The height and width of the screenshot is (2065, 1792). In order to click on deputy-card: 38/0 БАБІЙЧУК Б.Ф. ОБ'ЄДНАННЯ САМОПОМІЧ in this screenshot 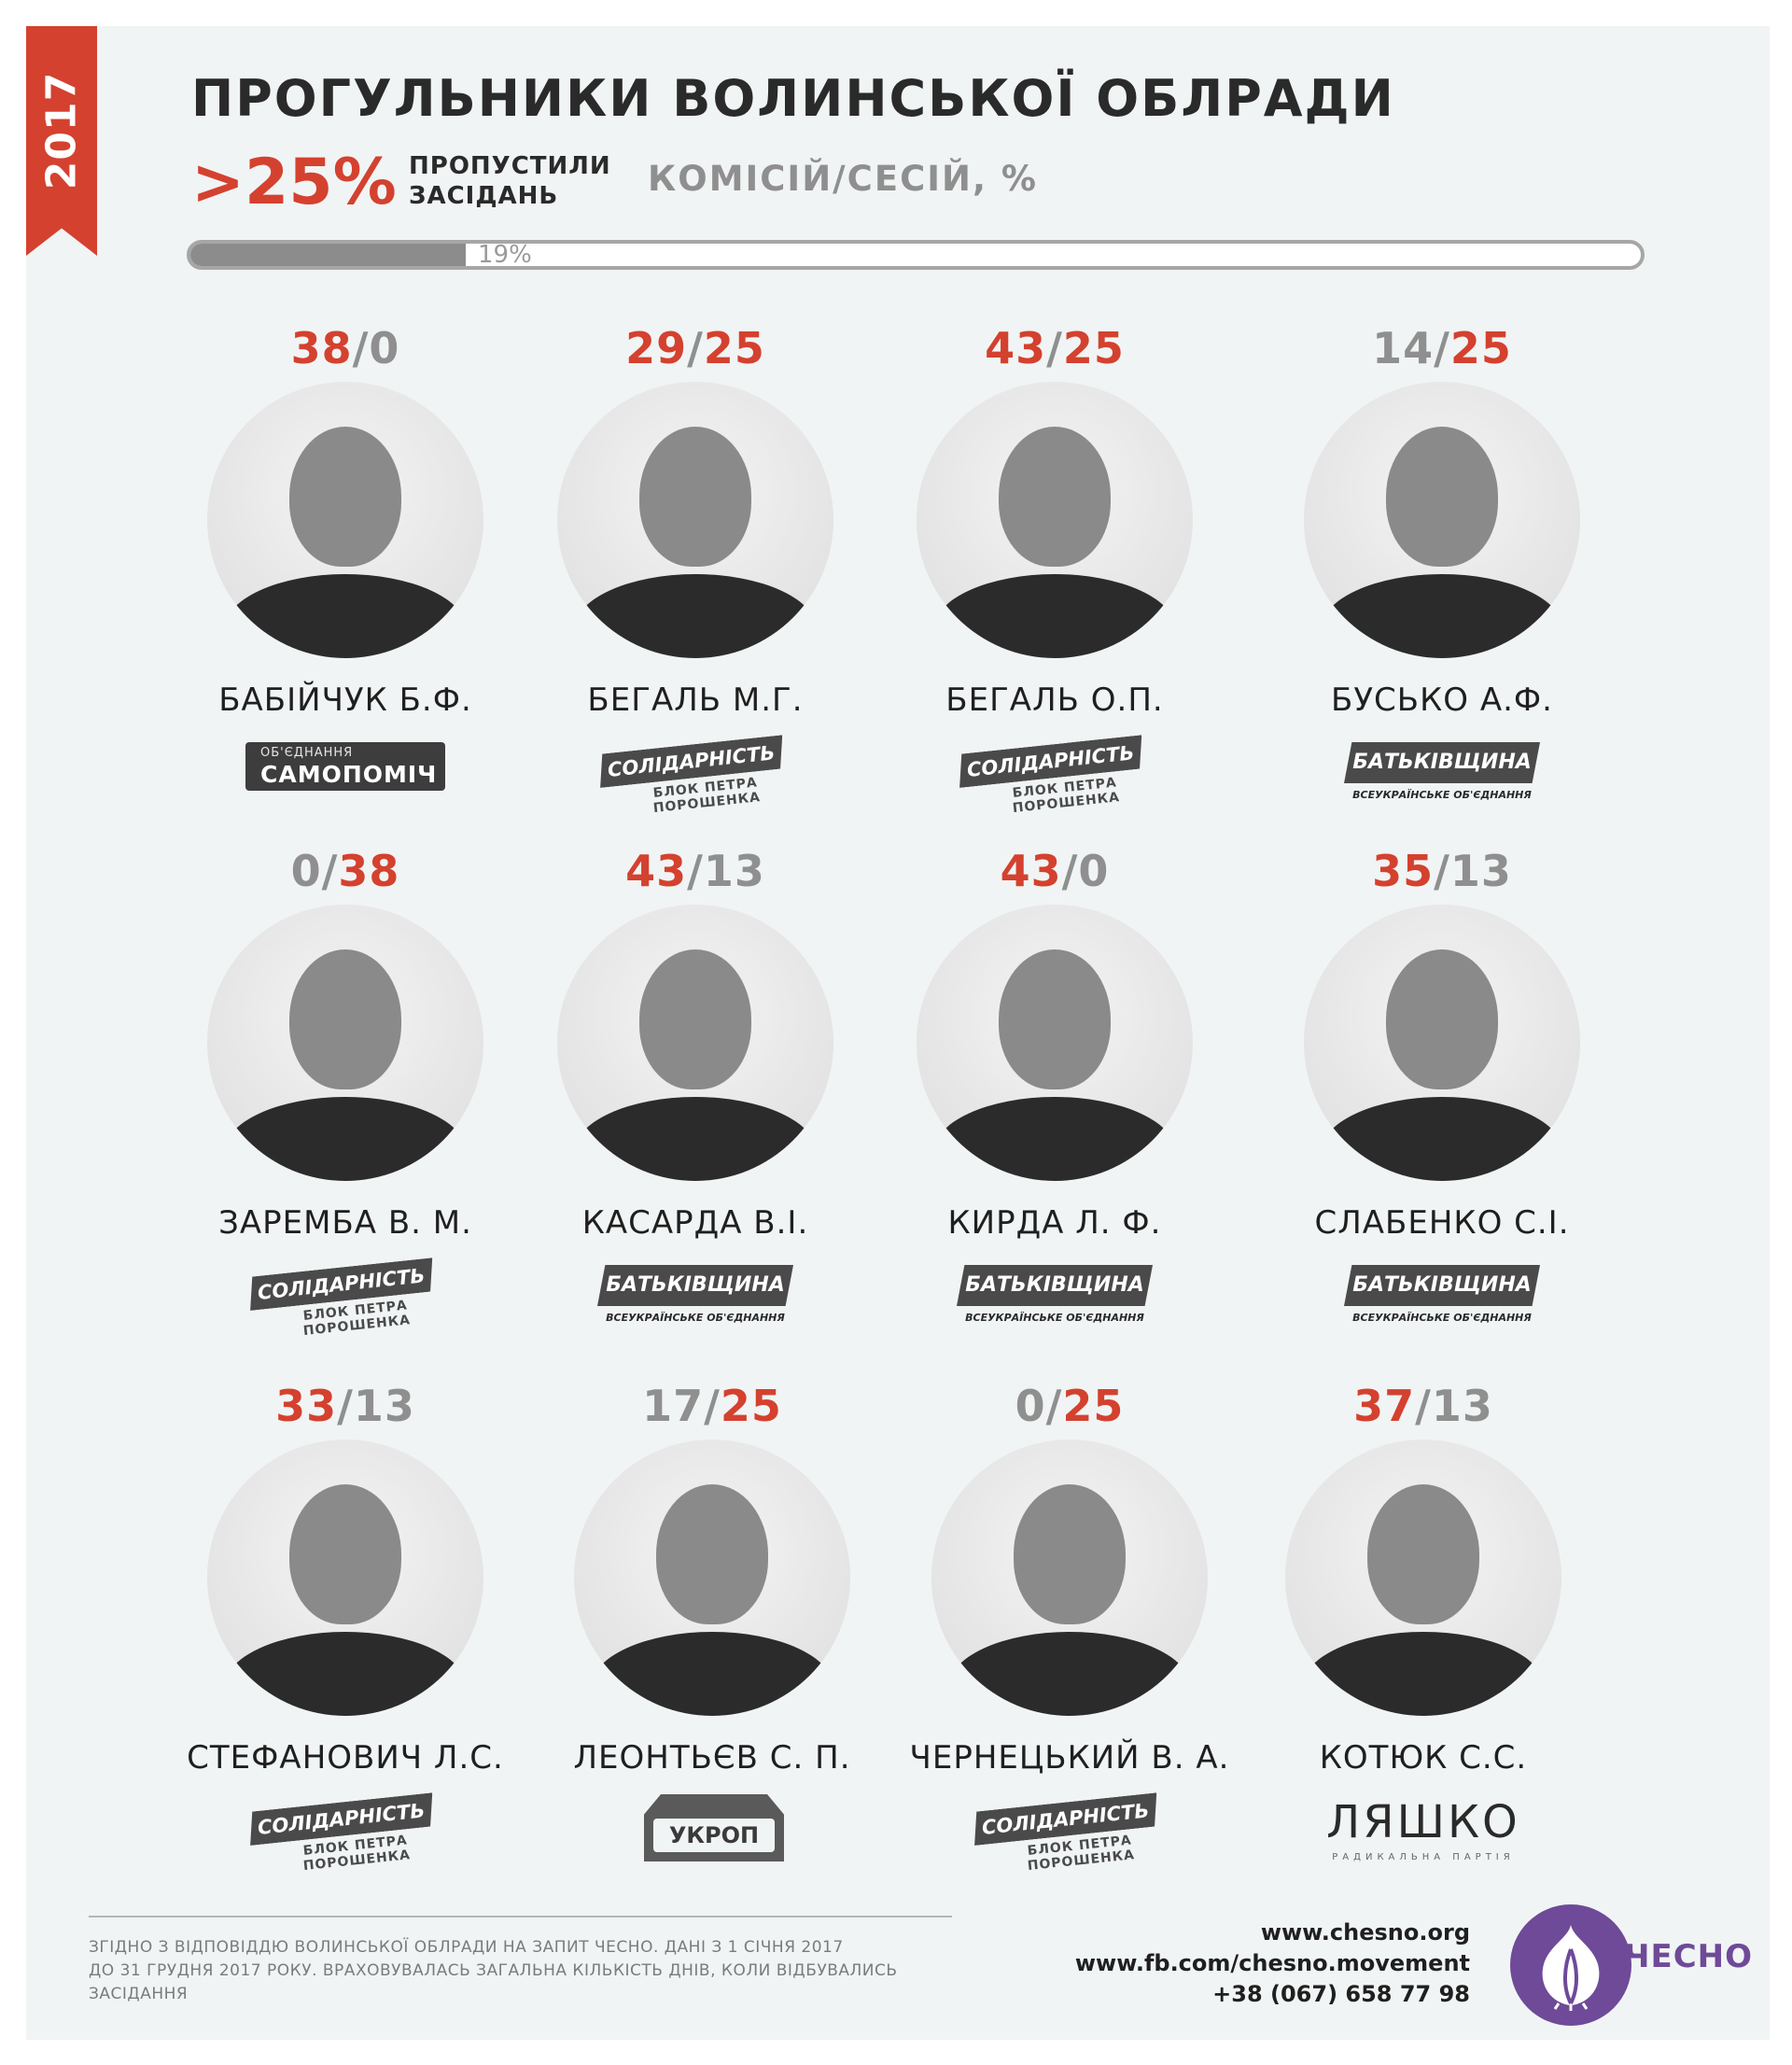, I will do `click(345, 566)`.